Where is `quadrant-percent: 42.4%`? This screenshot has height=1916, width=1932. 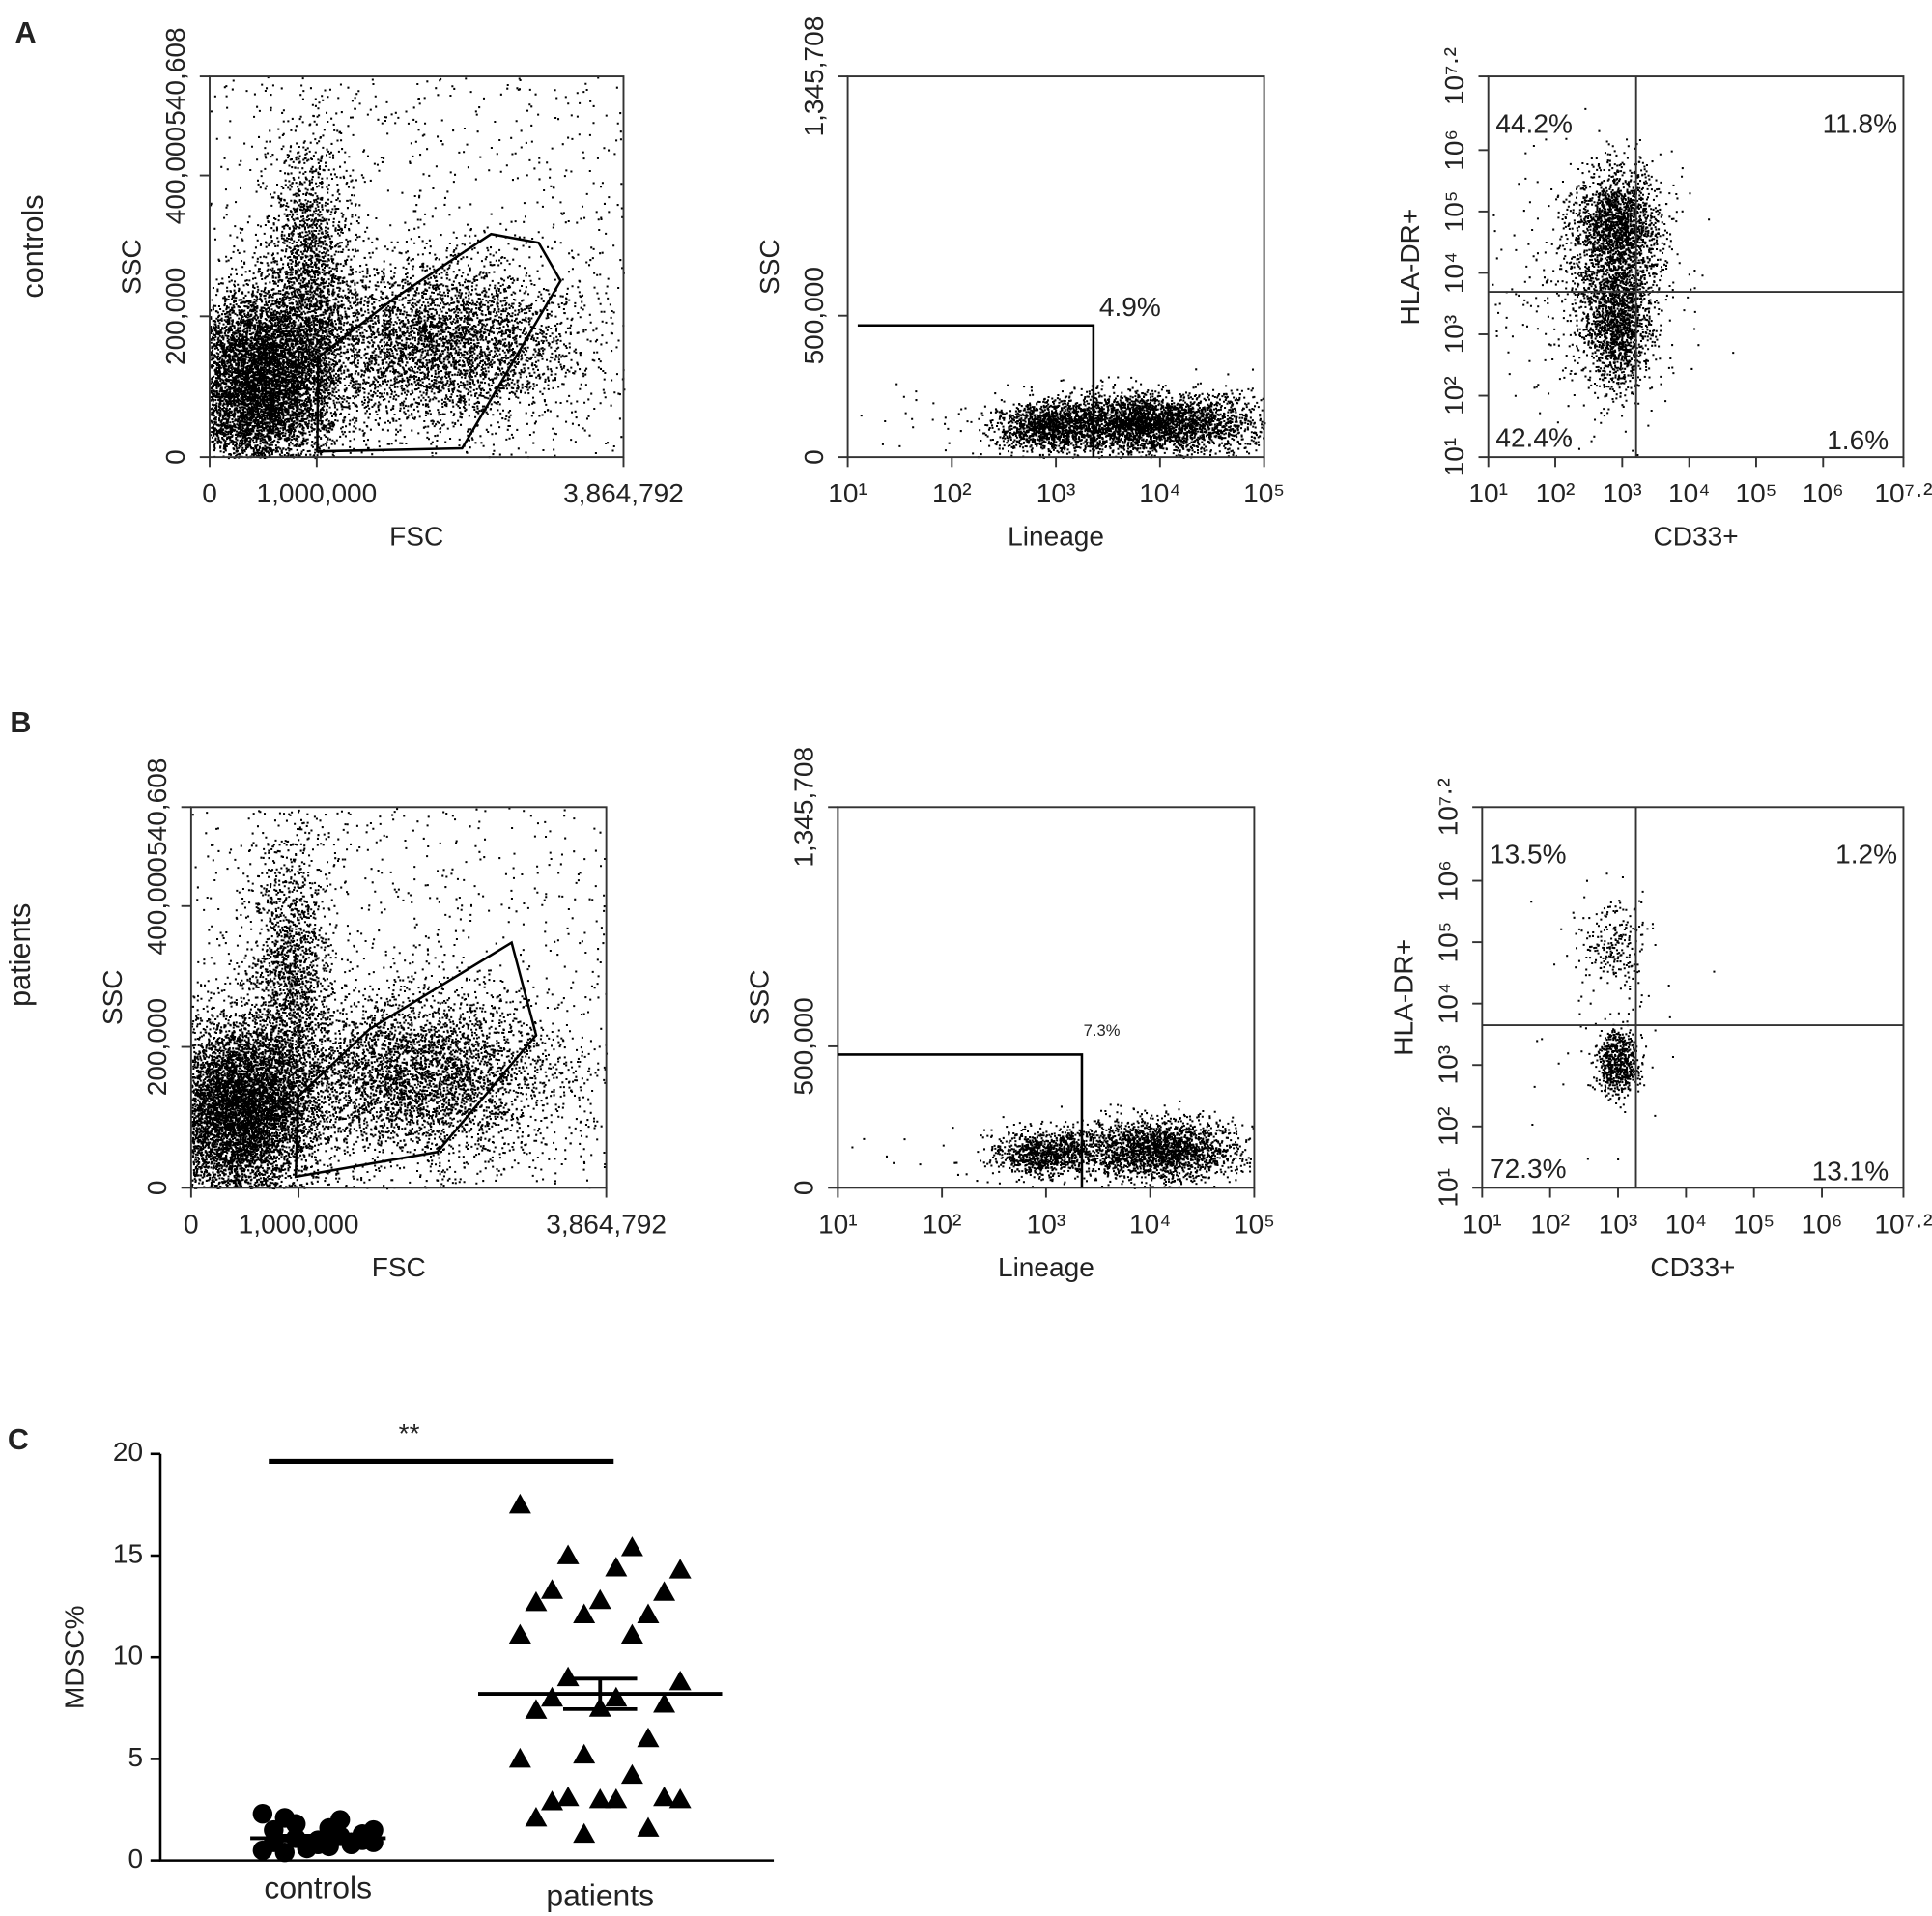 quadrant-percent: 42.4% is located at coordinates (1534, 438).